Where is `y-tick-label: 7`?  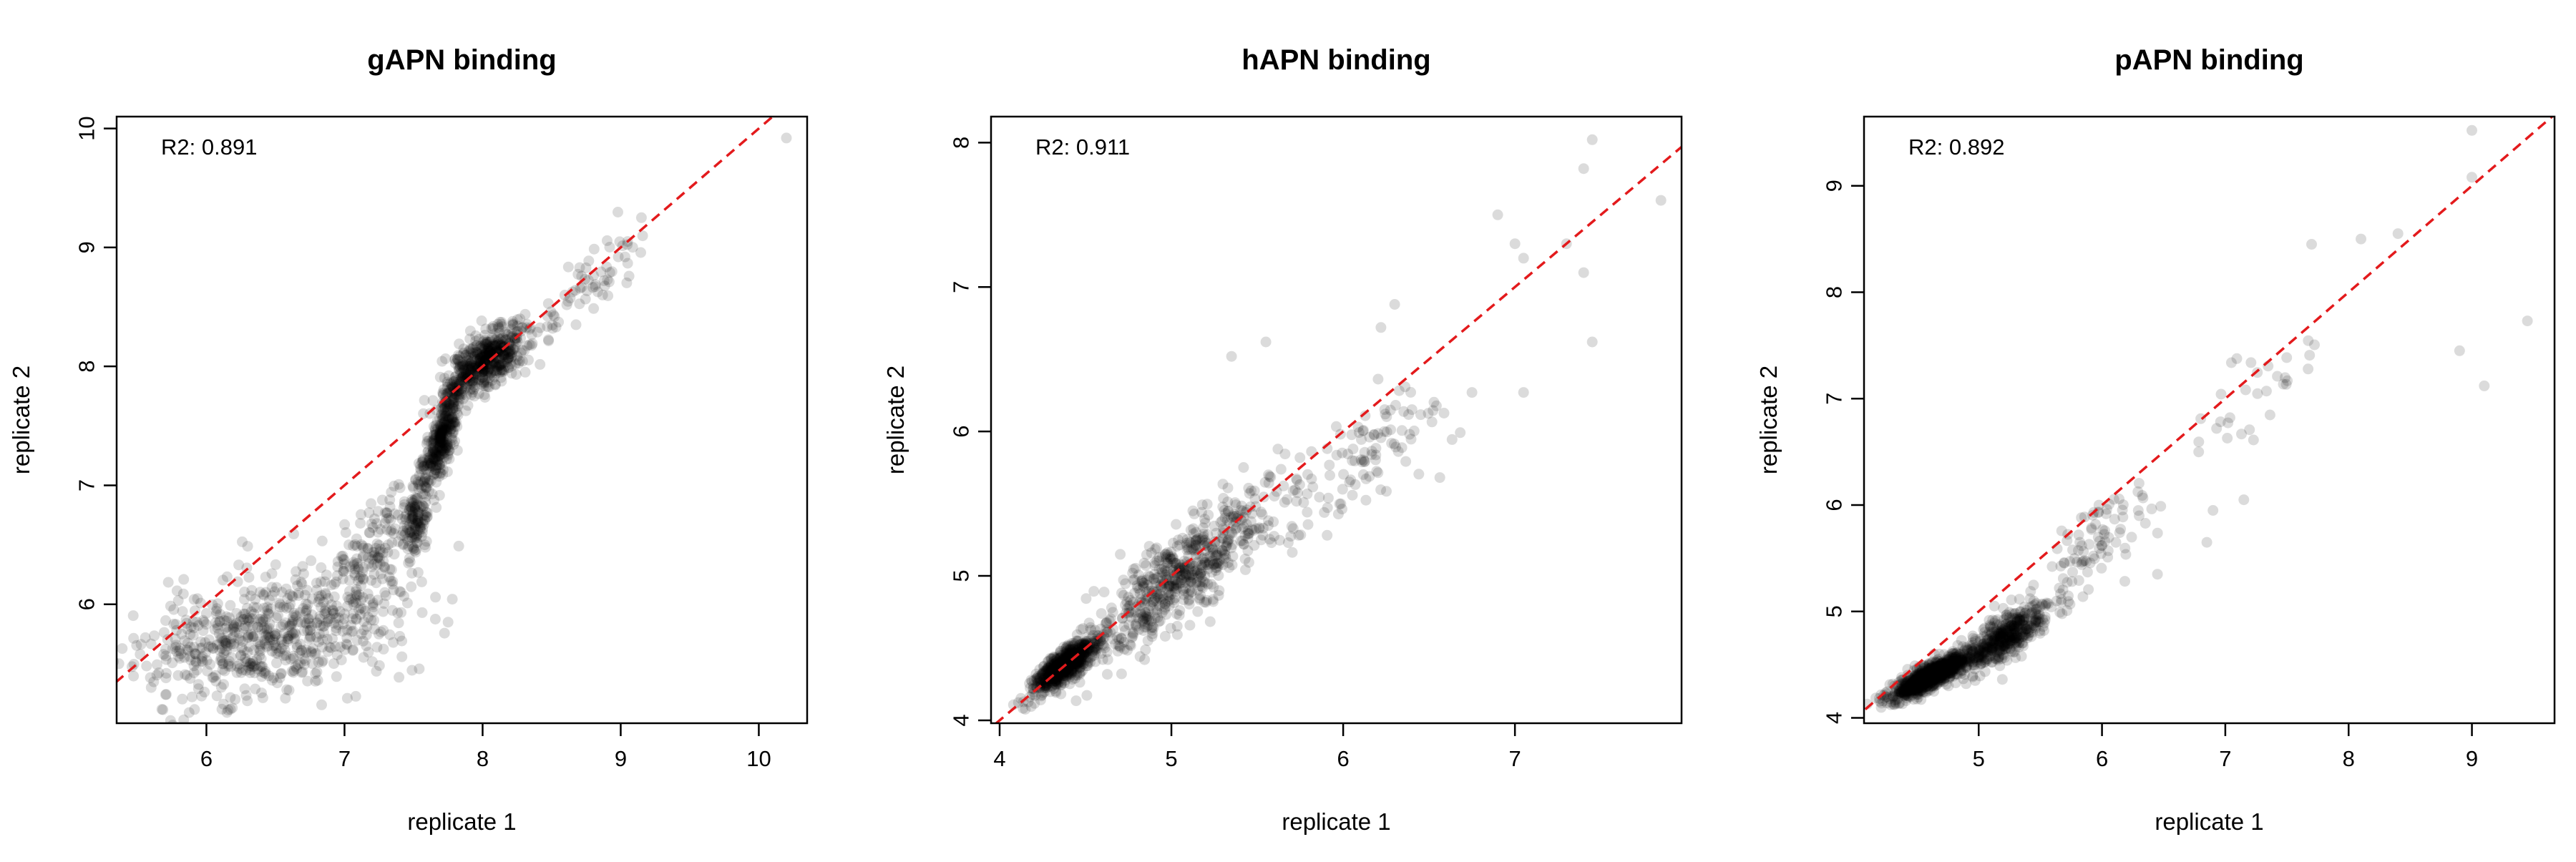
y-tick-label: 7 is located at coordinates (1834, 399).